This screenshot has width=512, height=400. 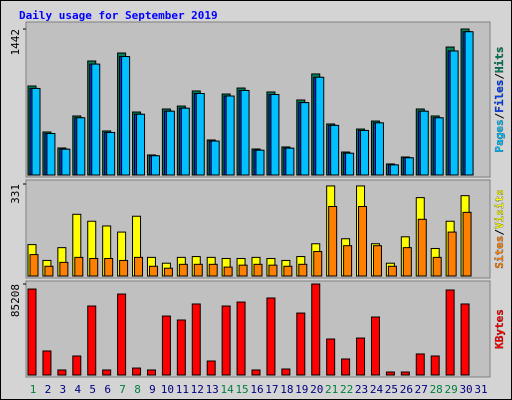 I want to click on x-tick-label: 10, so click(x=167, y=389).